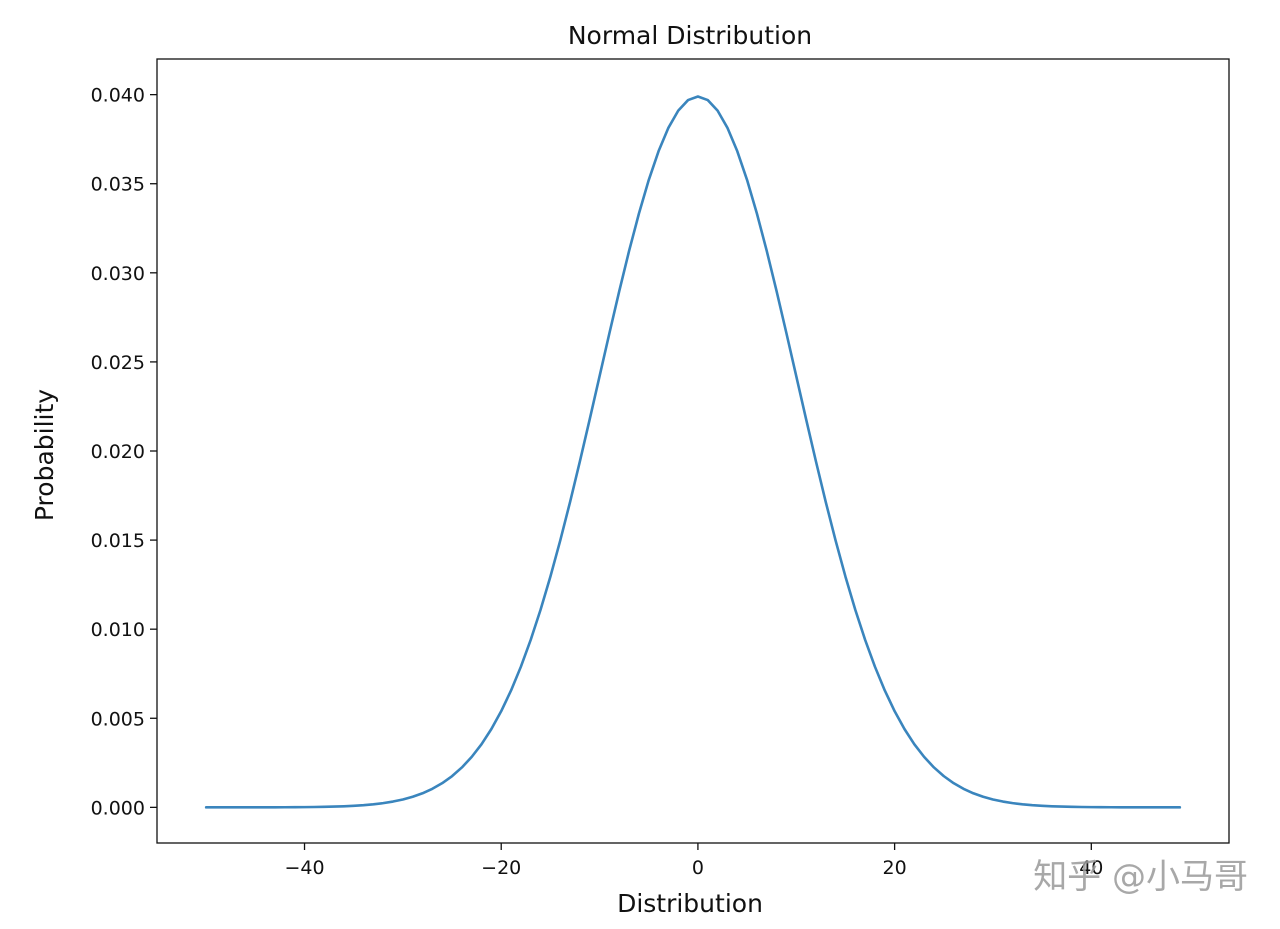 This screenshot has width=1280, height=929. What do you see at coordinates (118, 630) in the screenshot?
I see `y-tick-label: 0.010` at bounding box center [118, 630].